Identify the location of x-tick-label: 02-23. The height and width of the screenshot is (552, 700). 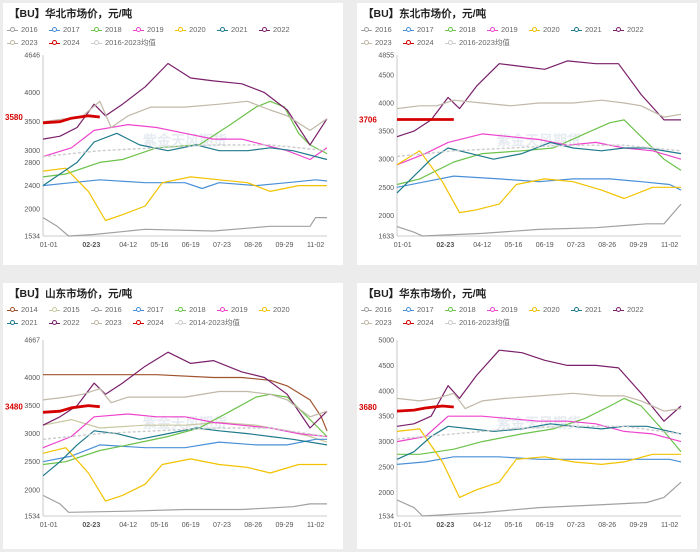
(91, 245).